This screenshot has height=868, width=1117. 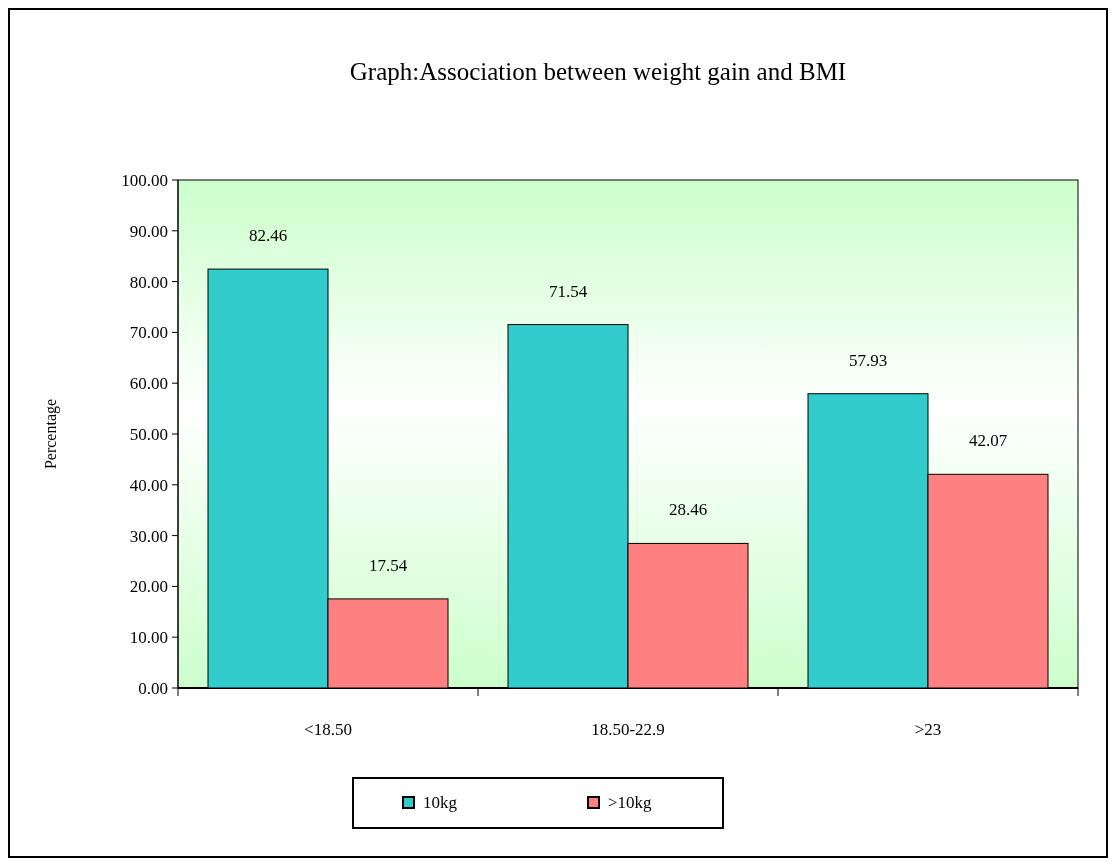 I want to click on y-tick-label: 0.00, so click(x=153, y=688).